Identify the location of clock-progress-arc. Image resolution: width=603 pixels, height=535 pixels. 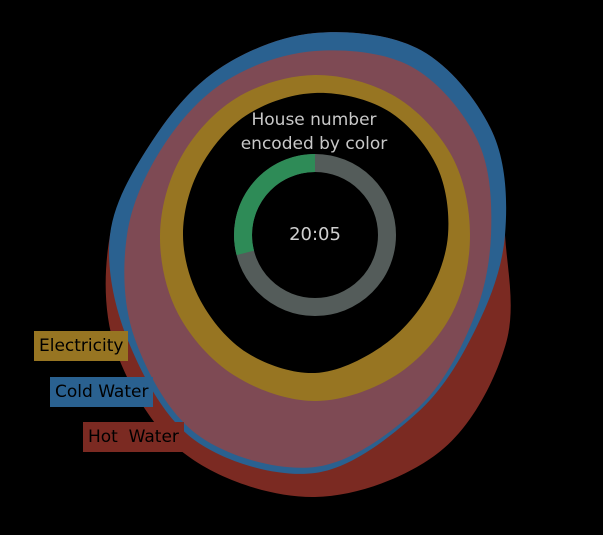
(275, 205).